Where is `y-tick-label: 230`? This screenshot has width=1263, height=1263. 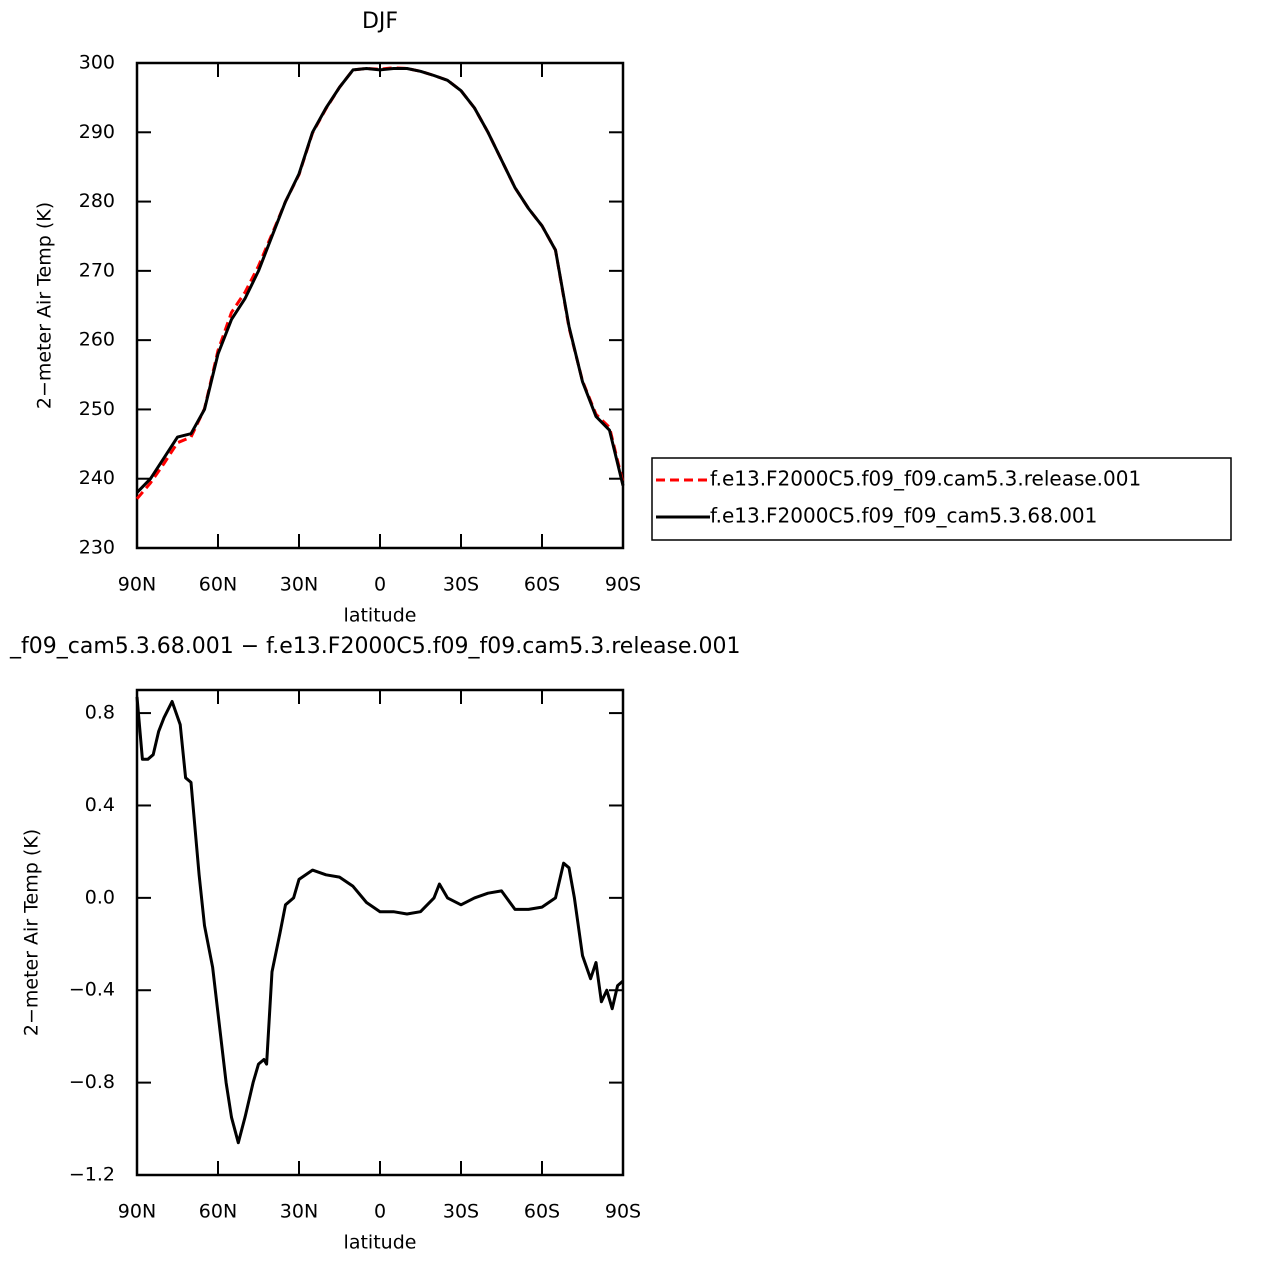 y-tick-label: 230 is located at coordinates (97, 548).